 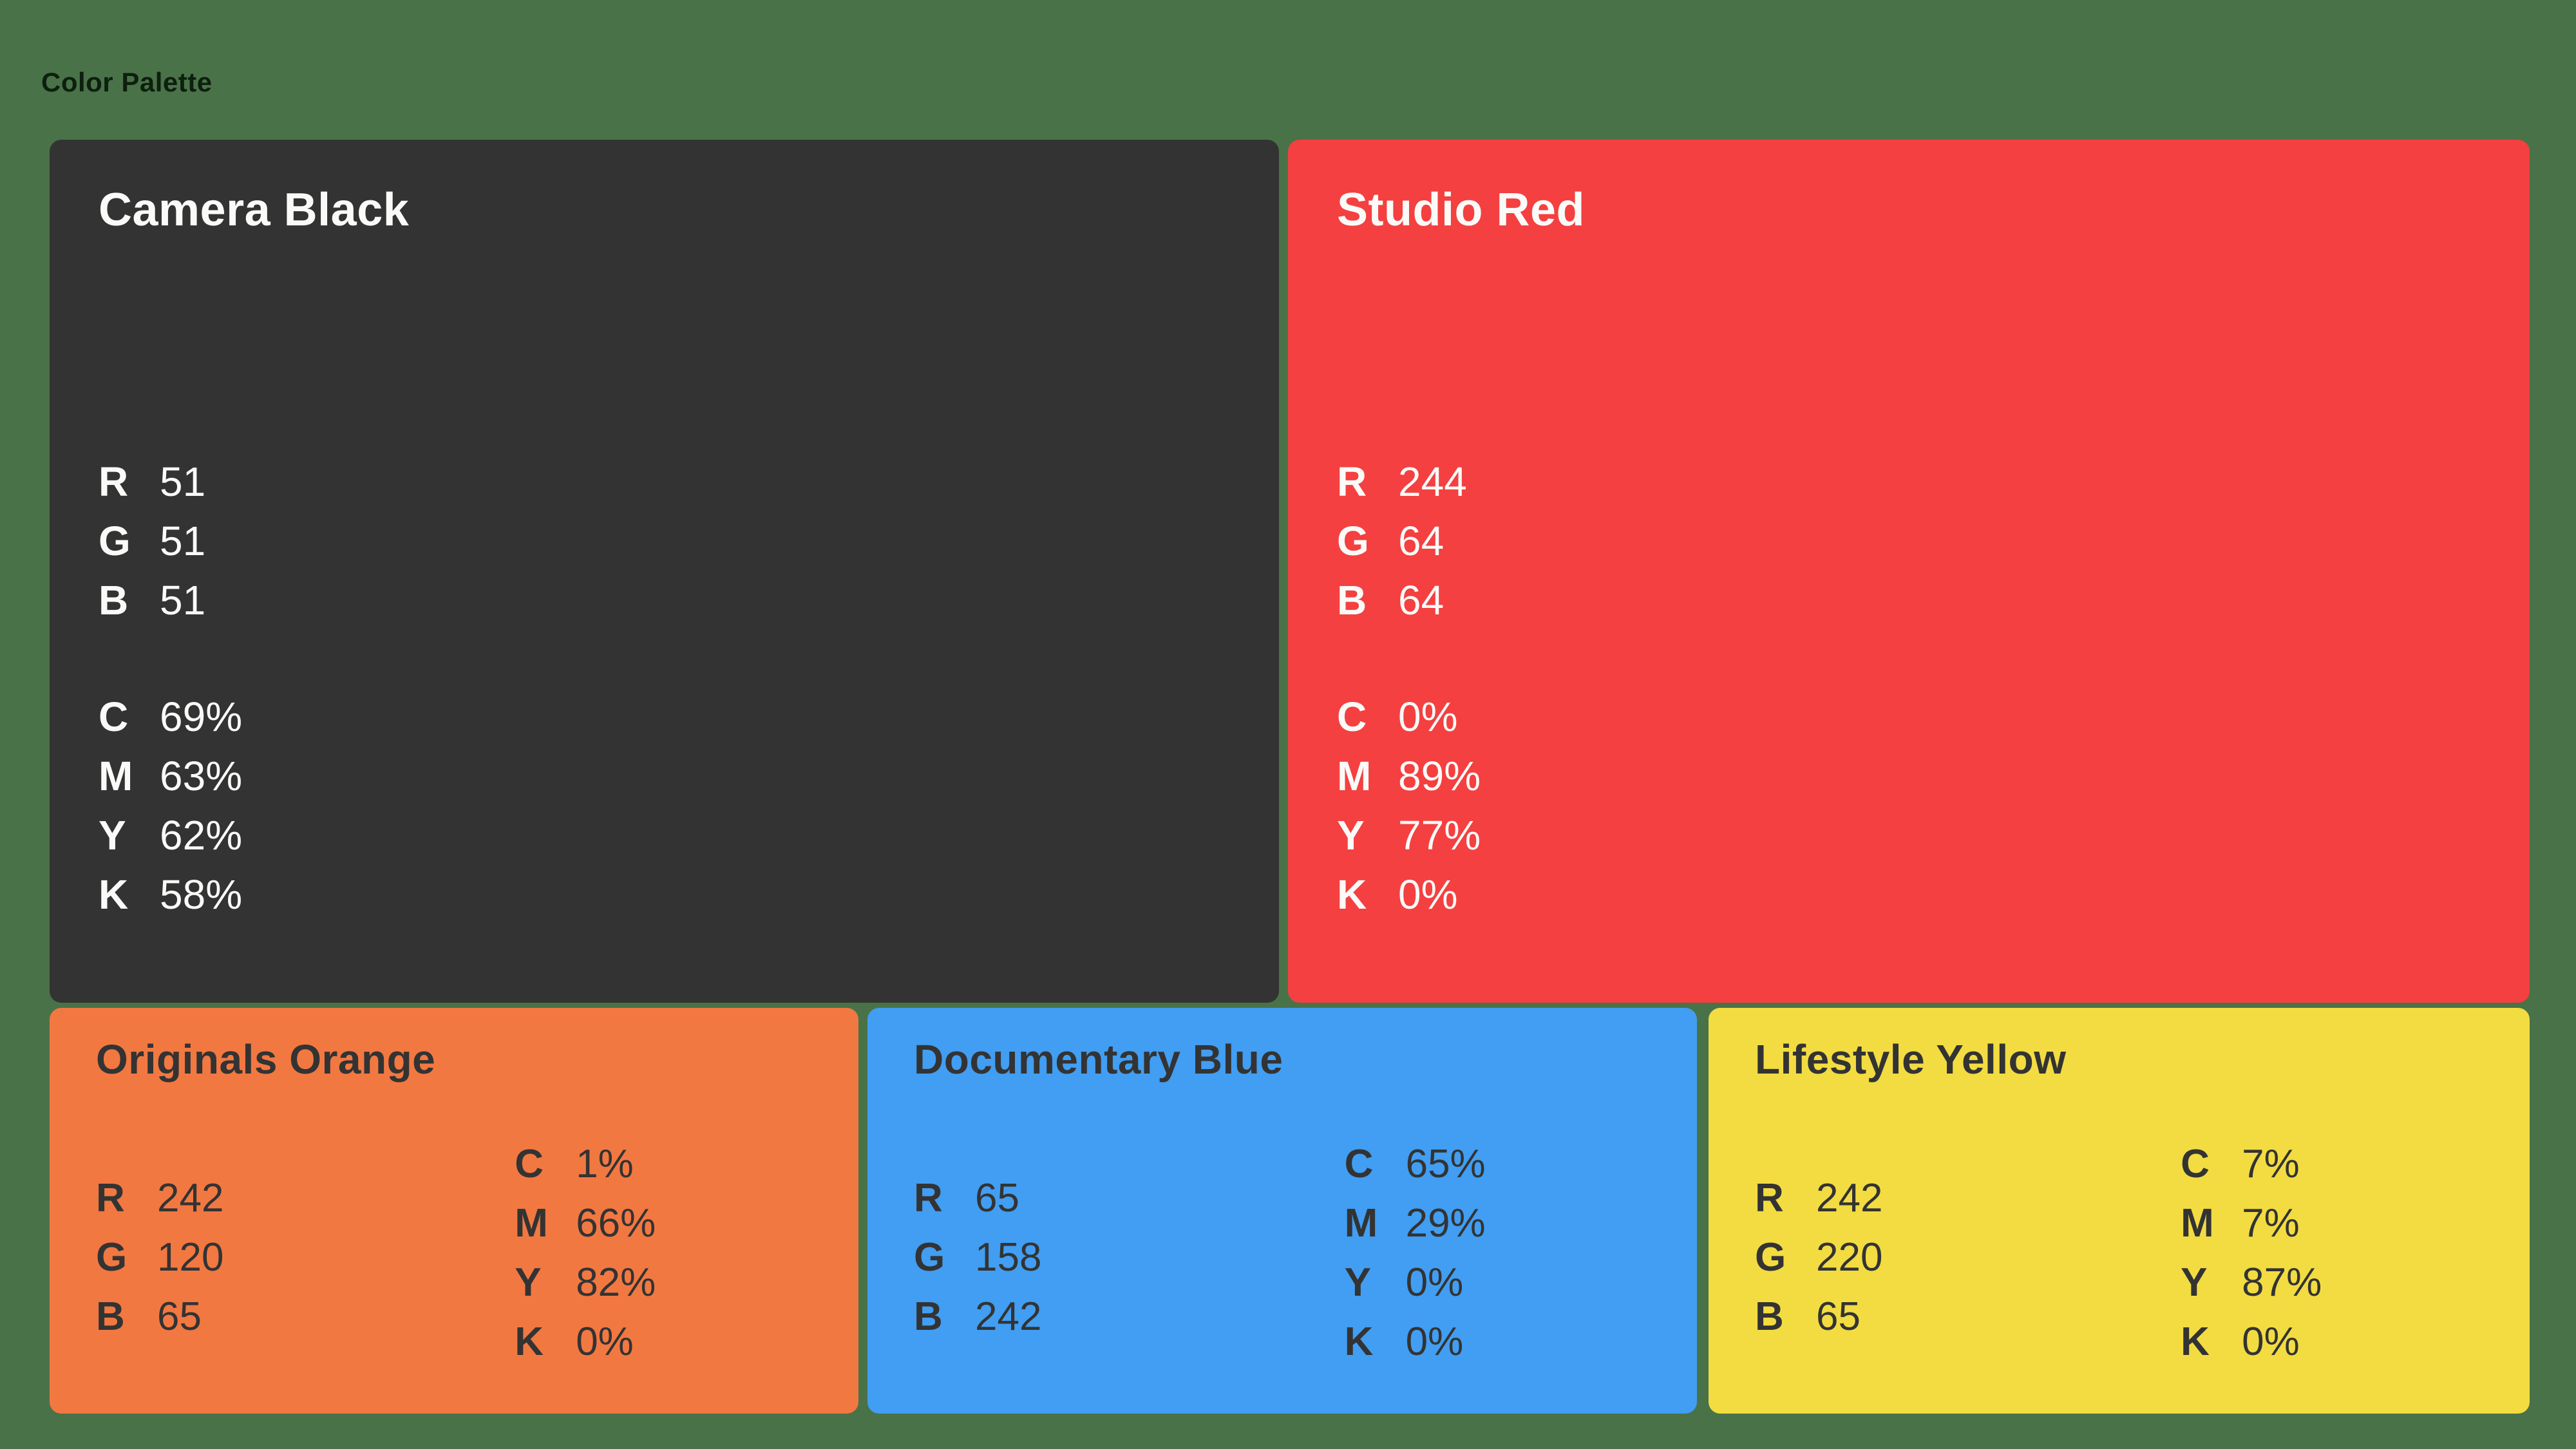 I want to click on channel-value: 58%, so click(x=201, y=894).